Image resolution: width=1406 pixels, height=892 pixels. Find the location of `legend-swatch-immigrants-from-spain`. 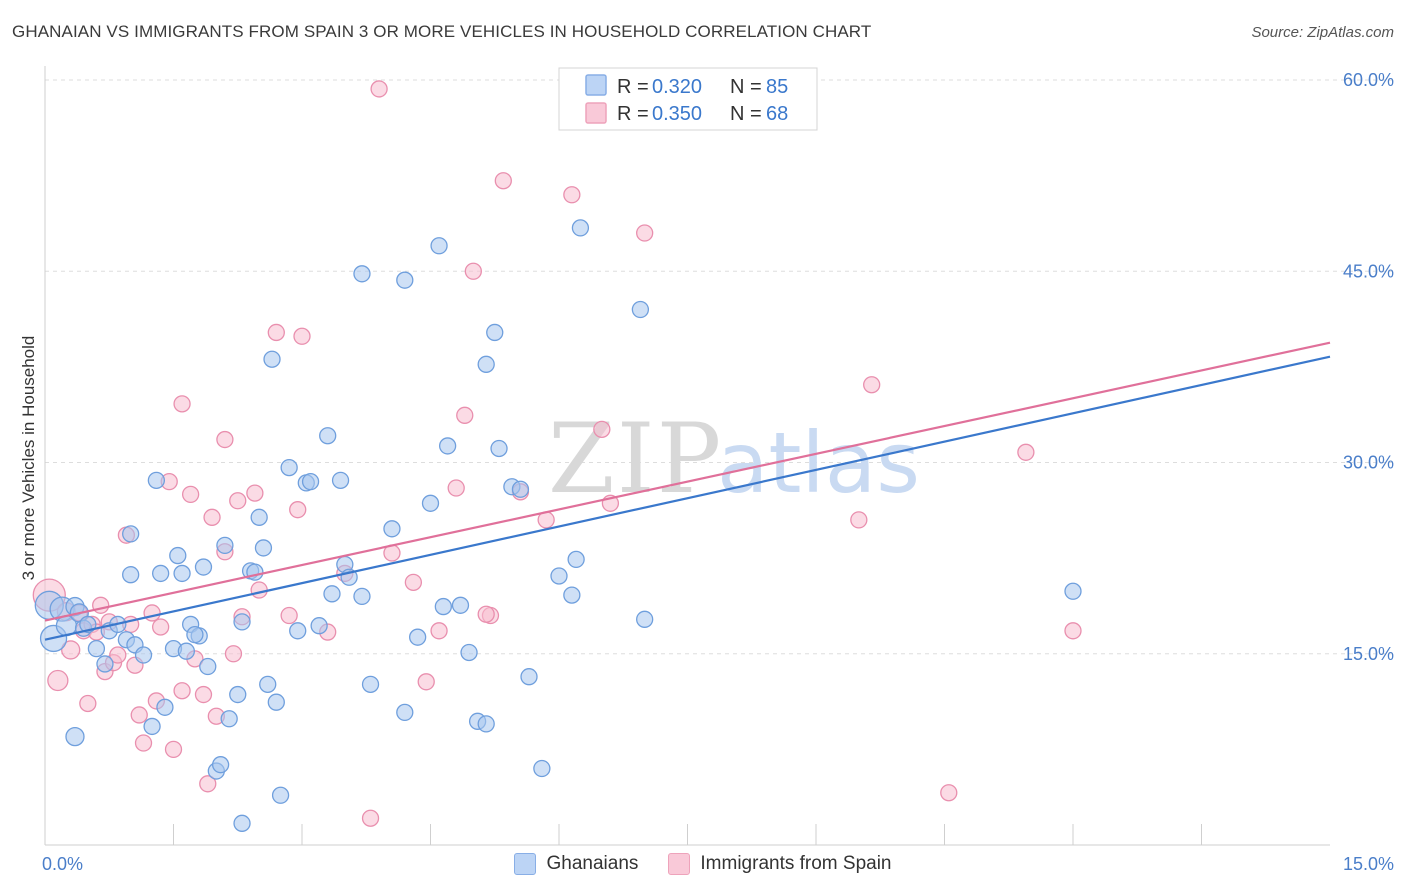

legend-swatch-immigrants-from-spain is located at coordinates (679, 864).